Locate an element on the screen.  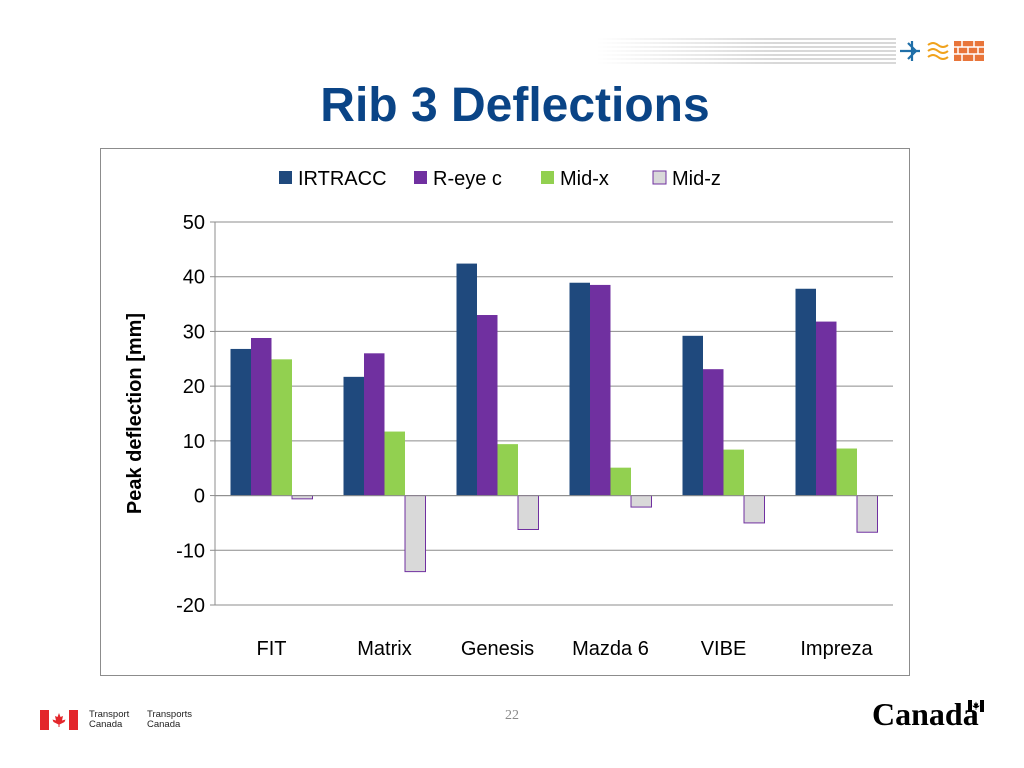
department-name-fr: Transports Canada is located at coordinates (169, 720).